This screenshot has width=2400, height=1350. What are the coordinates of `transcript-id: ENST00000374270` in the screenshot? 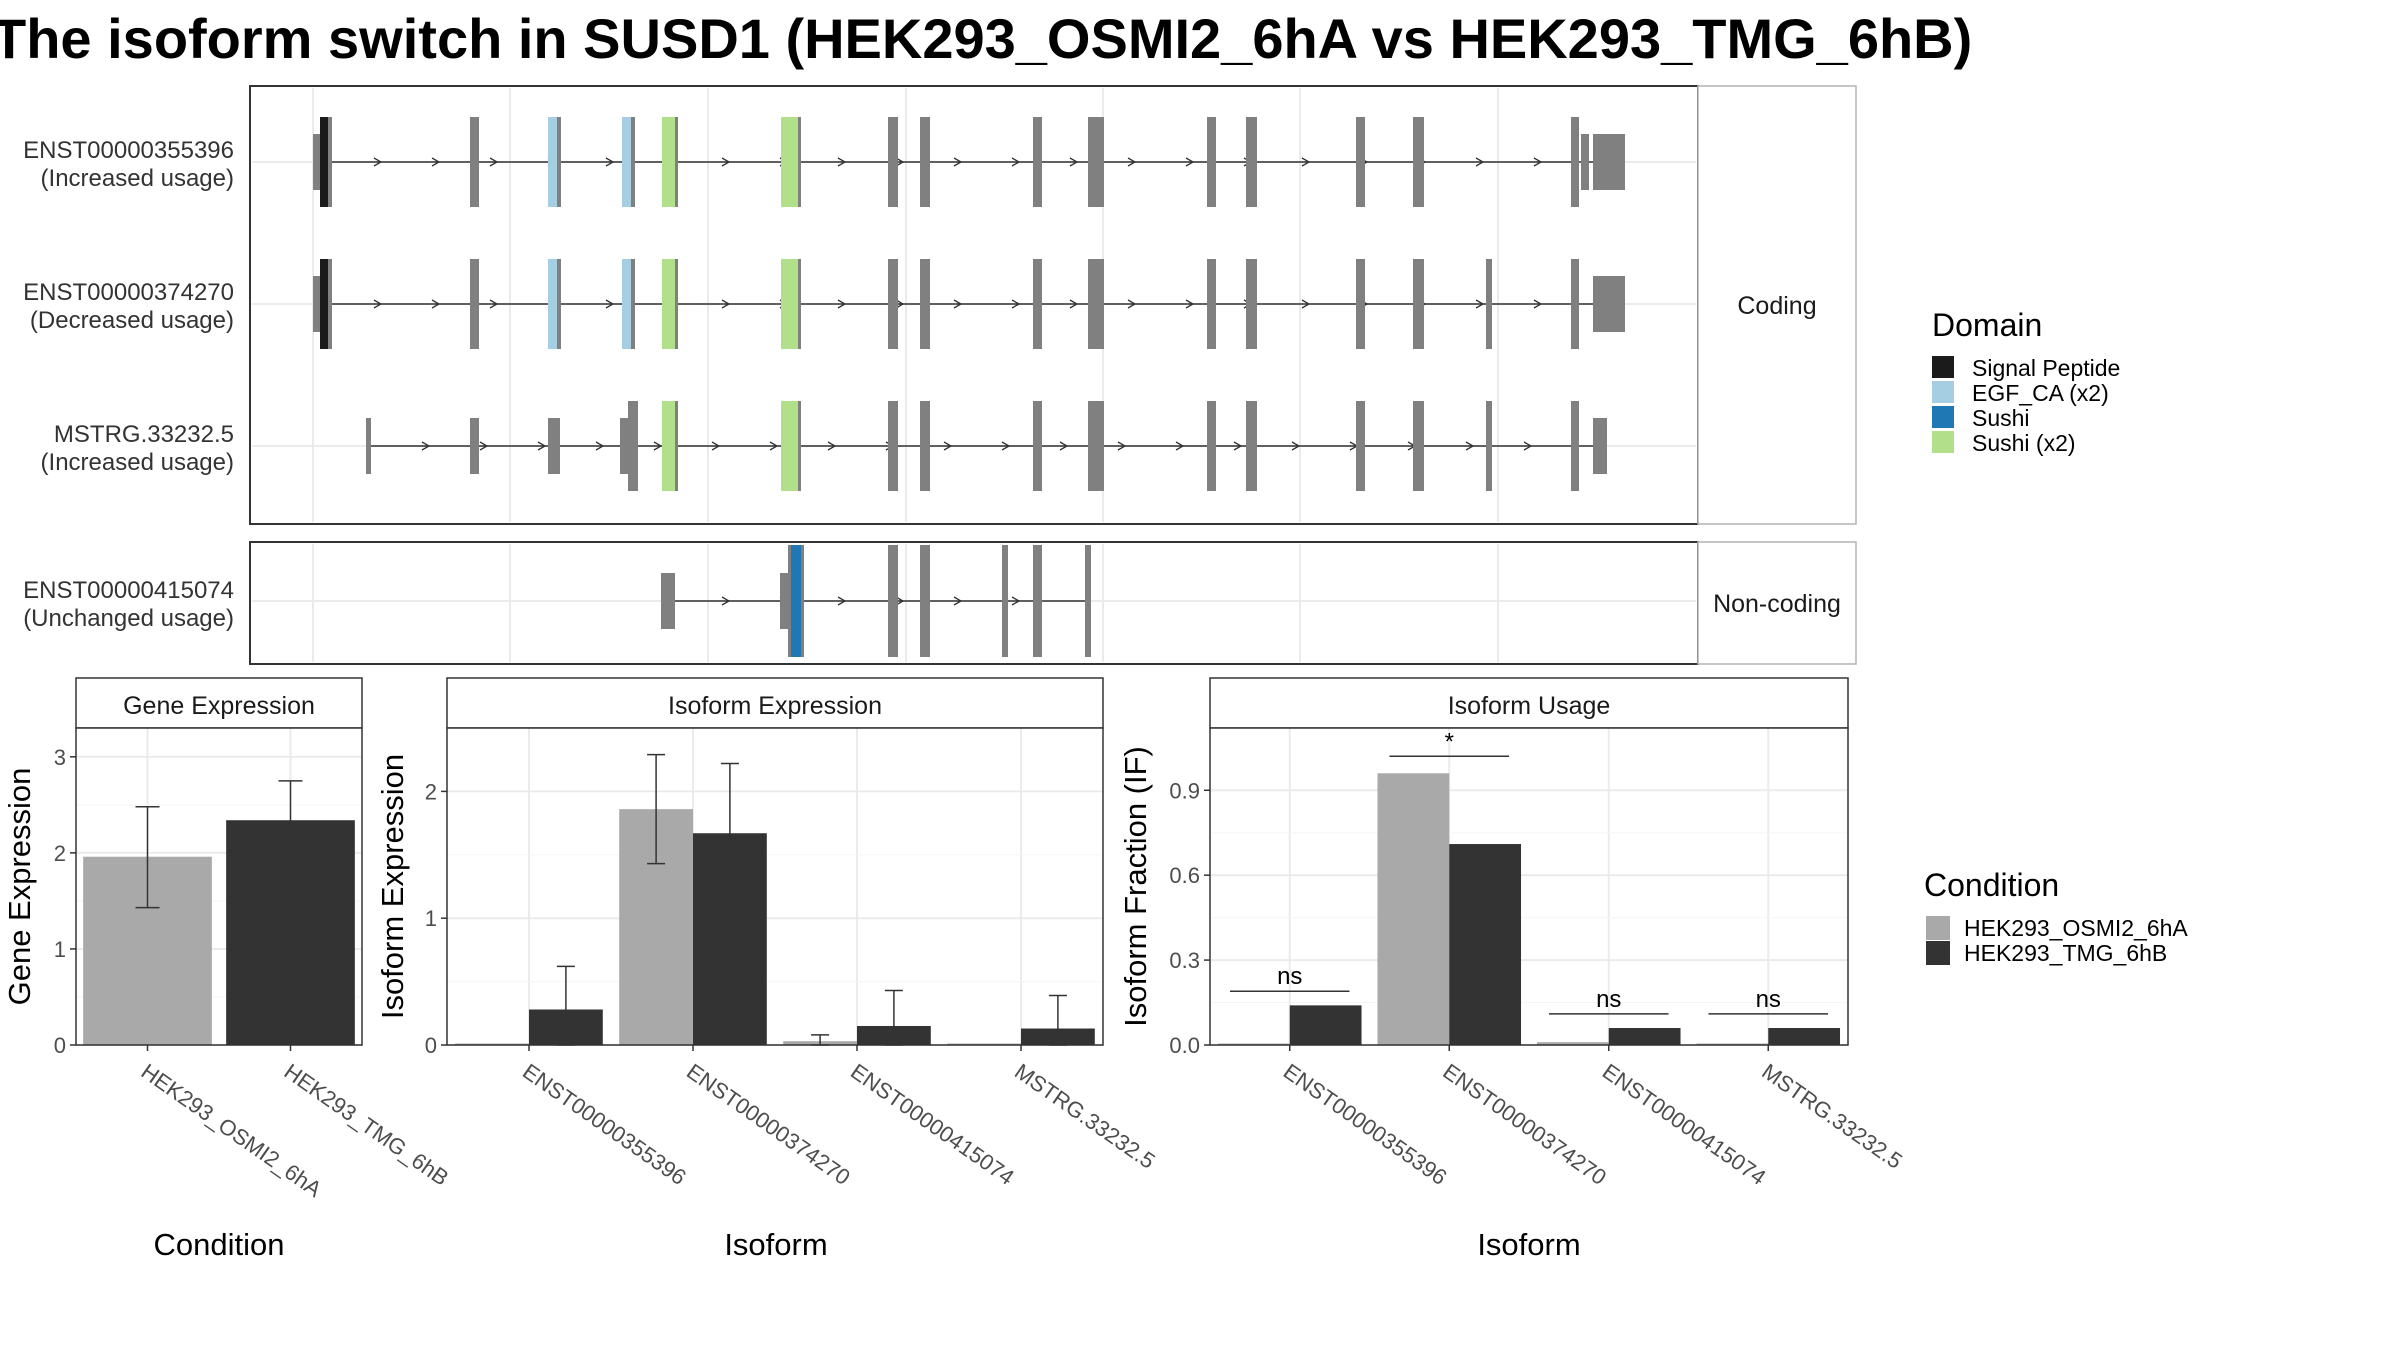 It's located at (128, 292).